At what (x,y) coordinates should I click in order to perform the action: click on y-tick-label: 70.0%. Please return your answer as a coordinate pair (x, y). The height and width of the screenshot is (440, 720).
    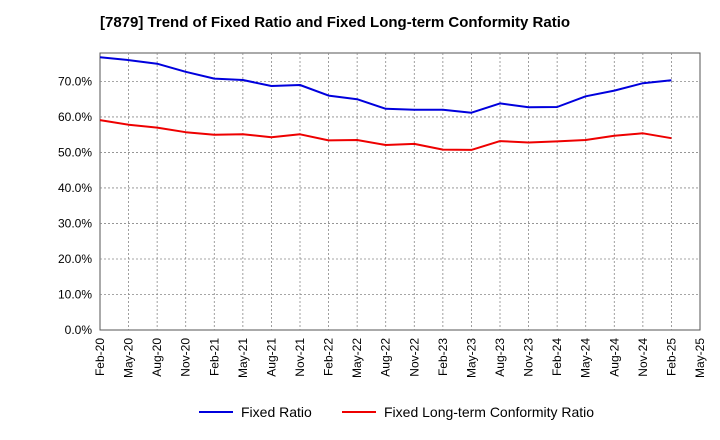
    Looking at the image, I should click on (75, 81).